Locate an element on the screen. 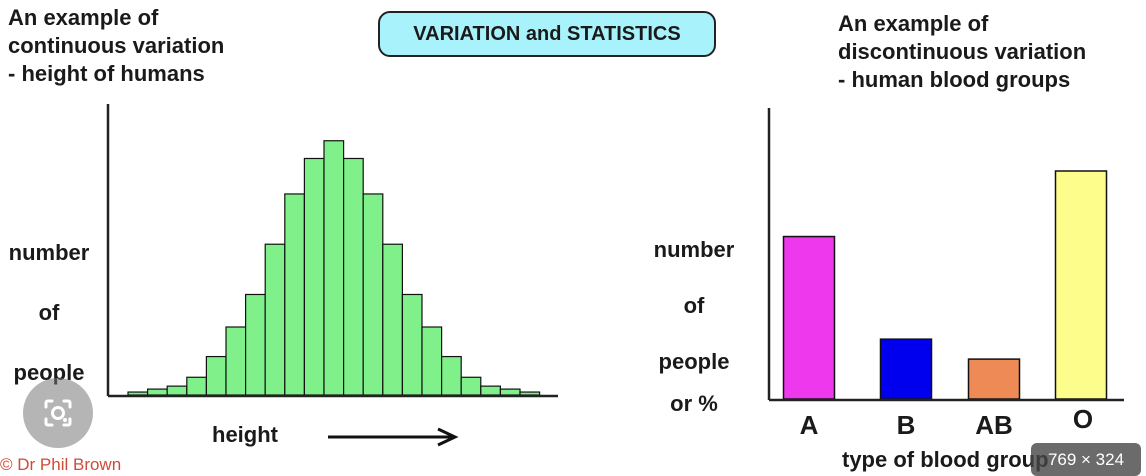 This screenshot has width=1146, height=476. visual-search-button is located at coordinates (58, 413).